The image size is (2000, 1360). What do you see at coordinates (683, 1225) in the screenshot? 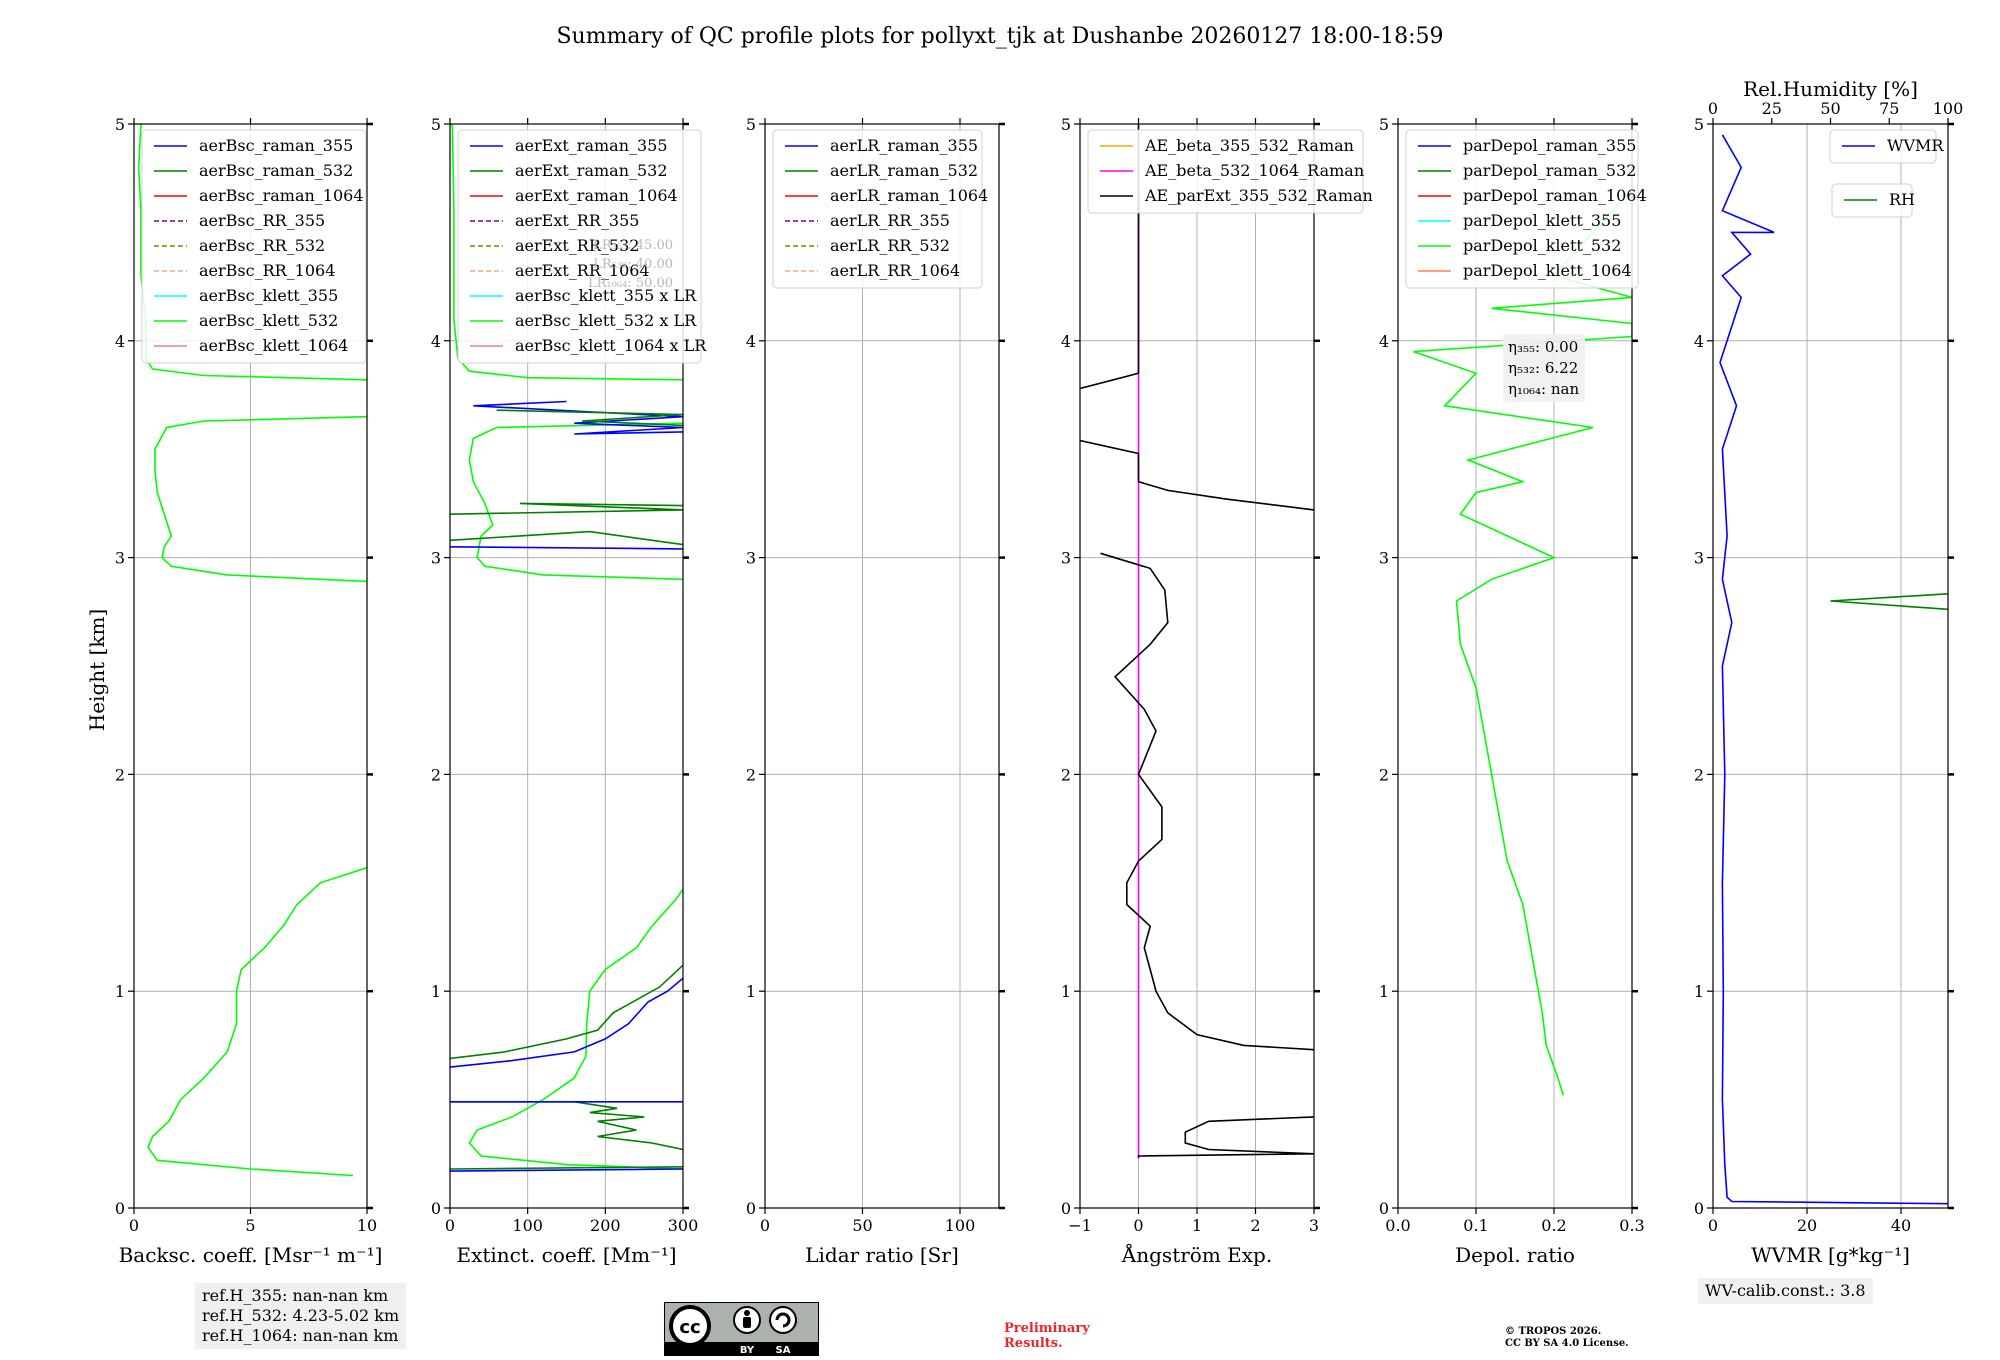
I see `x-tick-label: 300` at bounding box center [683, 1225].